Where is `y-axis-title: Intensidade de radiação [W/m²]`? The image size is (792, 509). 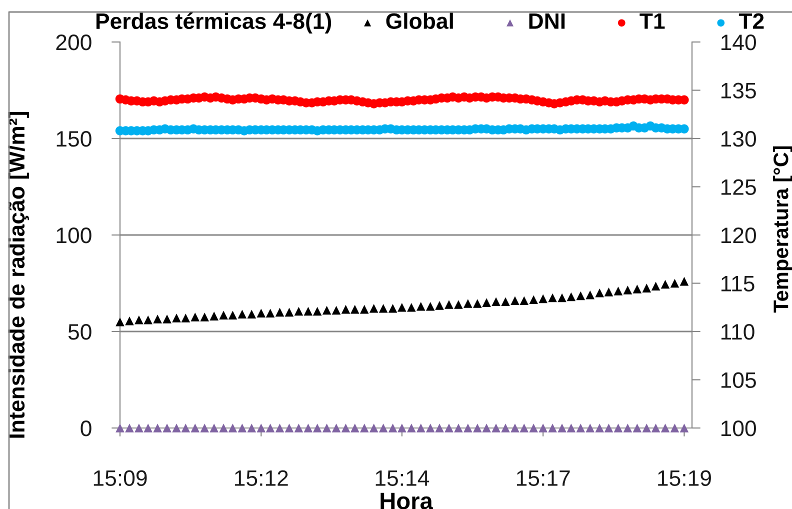
y-axis-title: Intensidade de radiação [W/m²] is located at coordinates (18, 275).